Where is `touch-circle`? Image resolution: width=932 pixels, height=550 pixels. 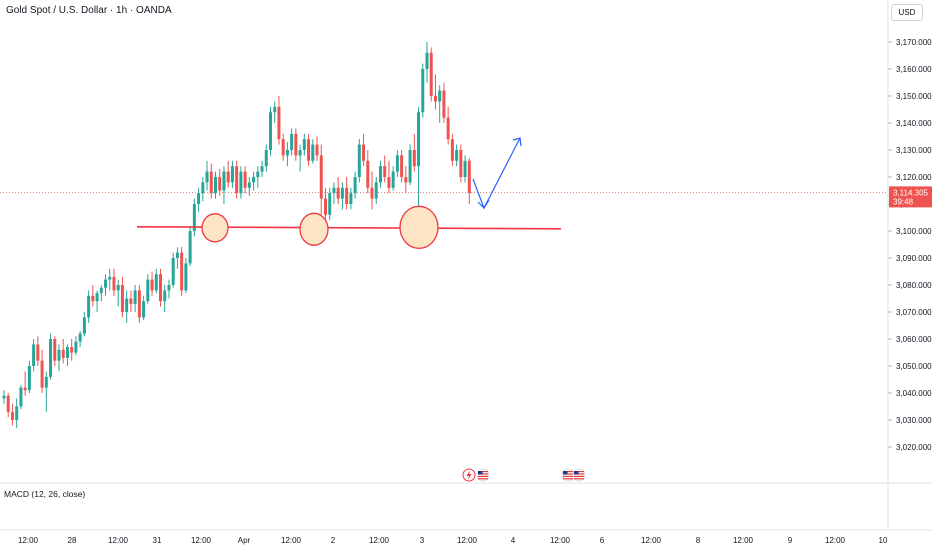
touch-circle is located at coordinates (314, 229).